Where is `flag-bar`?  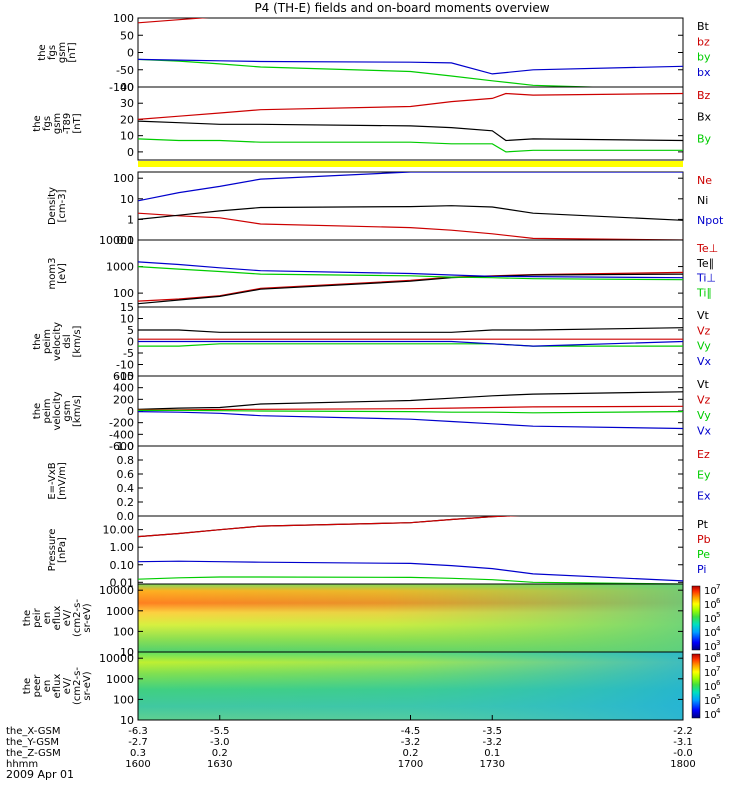 flag-bar is located at coordinates (410, 164).